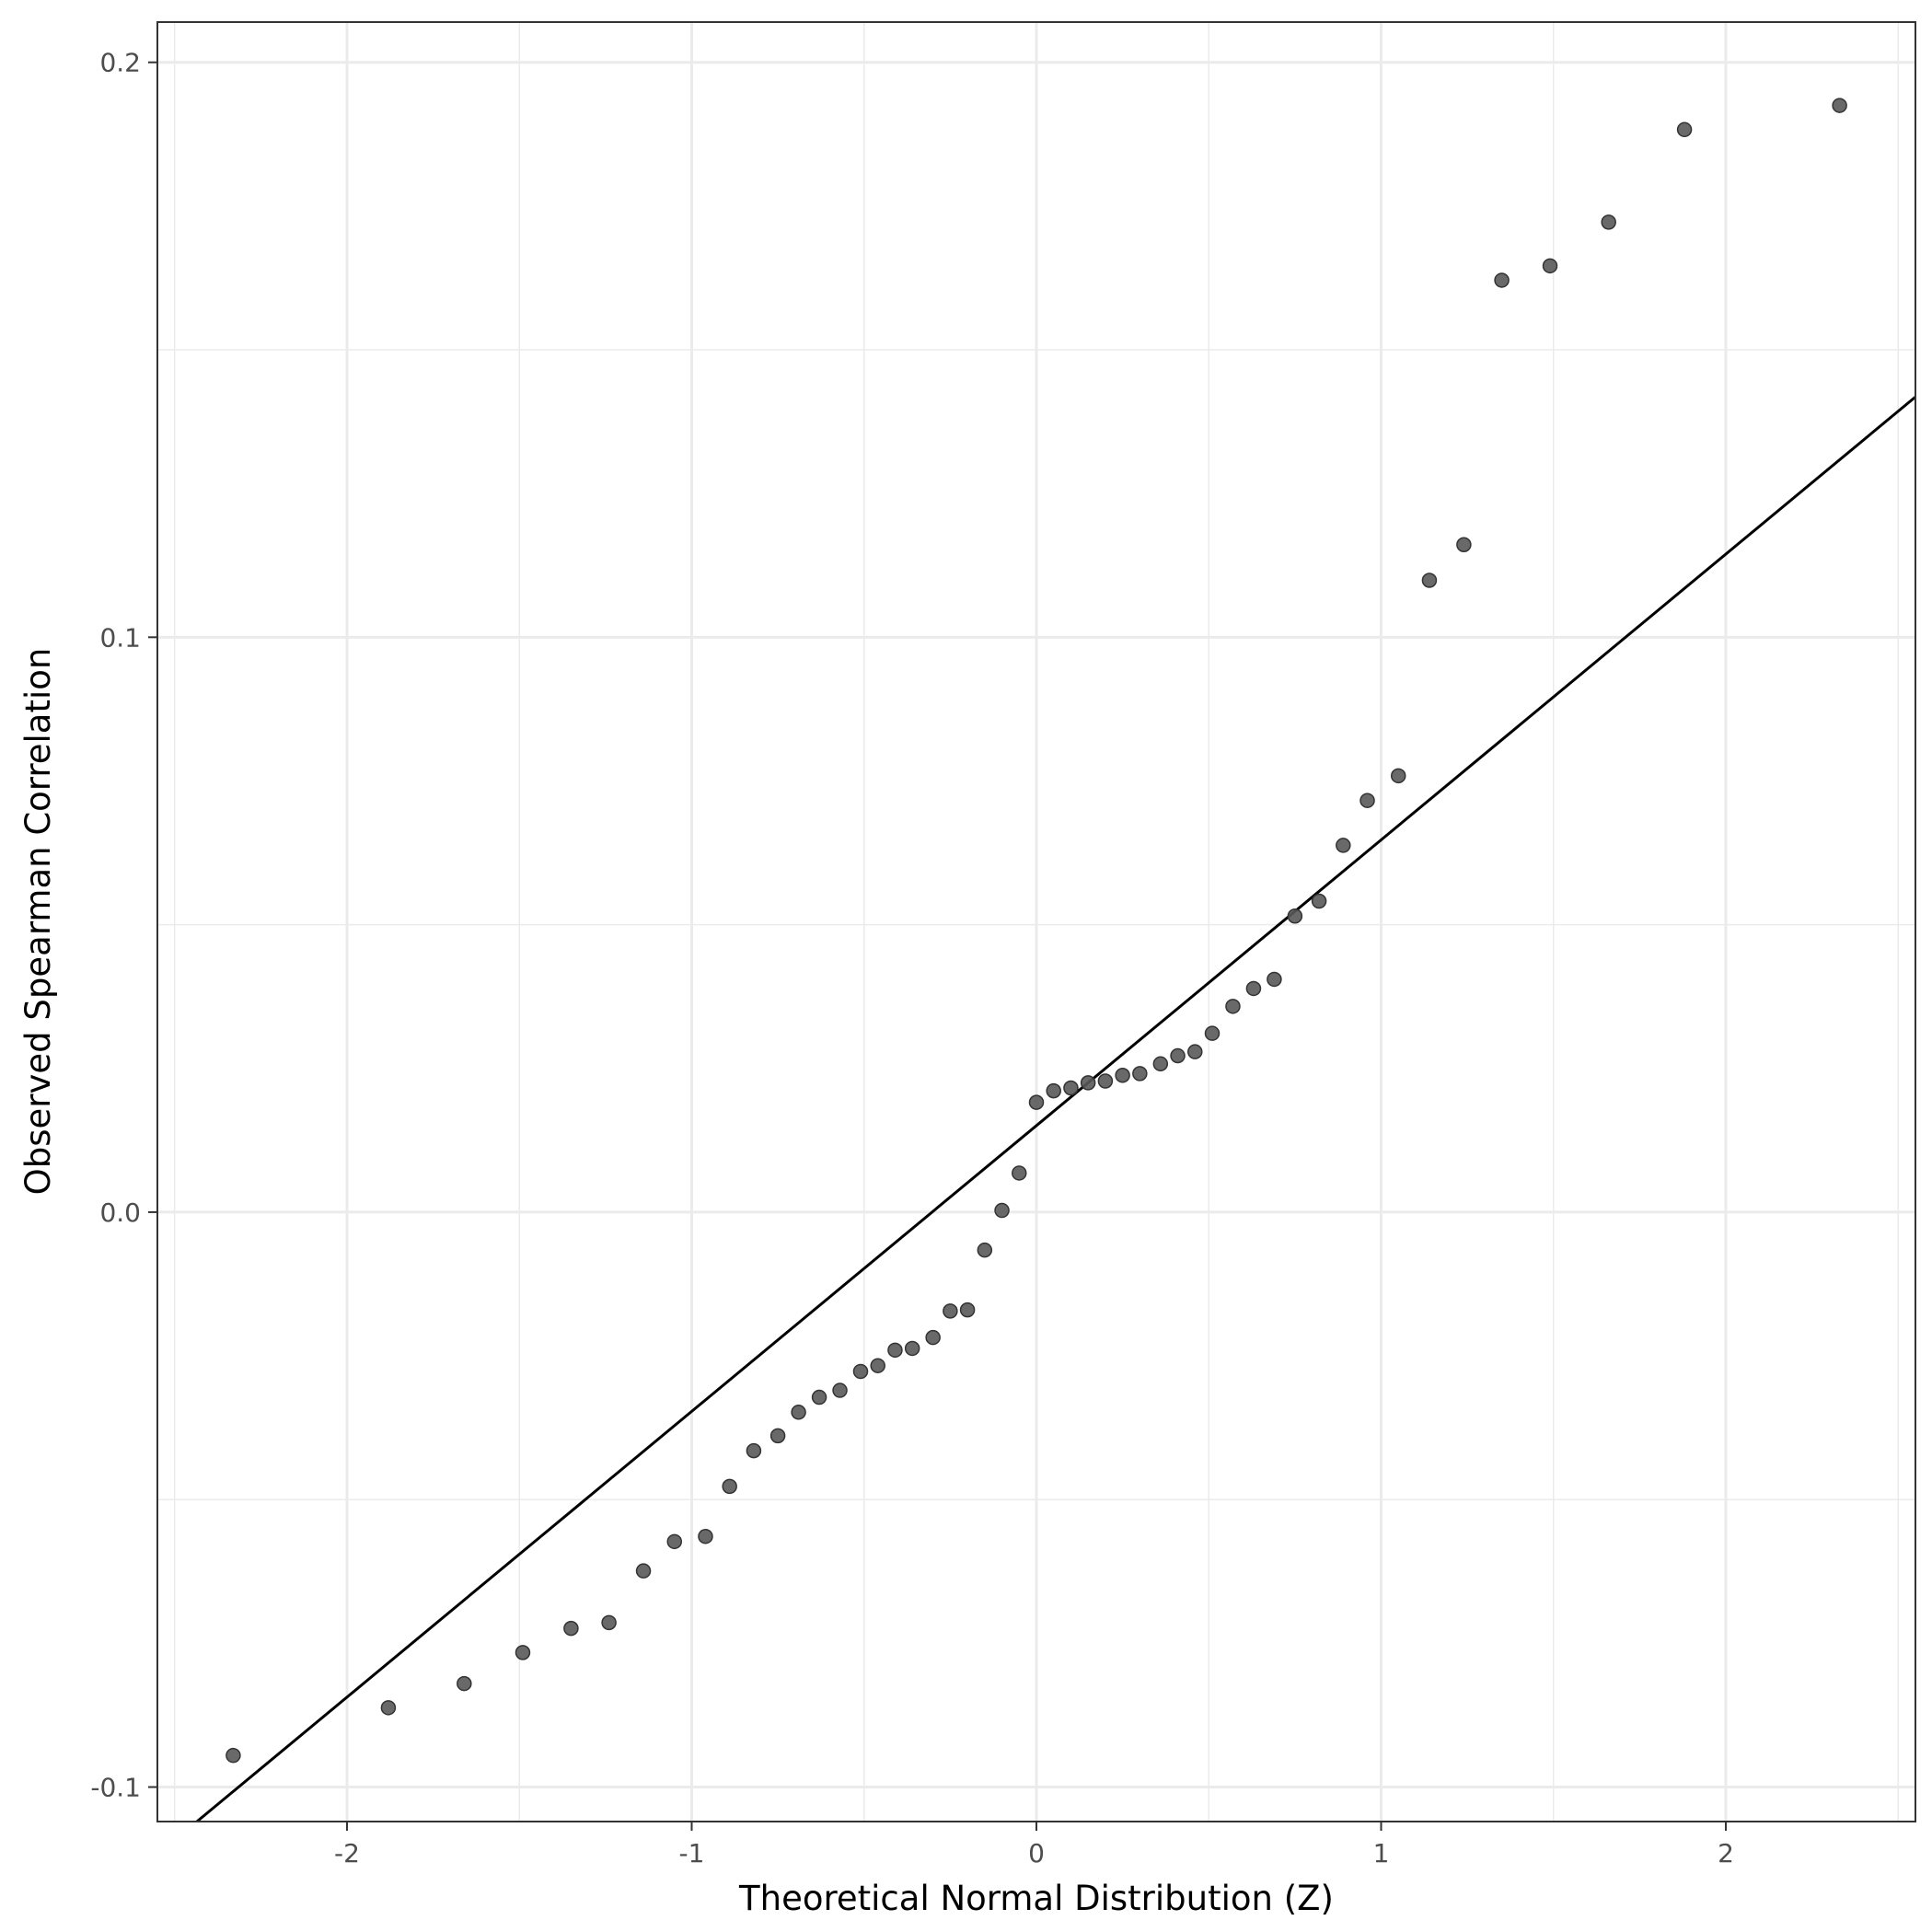 The width and height of the screenshot is (1932, 1932). I want to click on x-axis-tick-labels: -2 -1 0 1 2, so click(1034, 1853).